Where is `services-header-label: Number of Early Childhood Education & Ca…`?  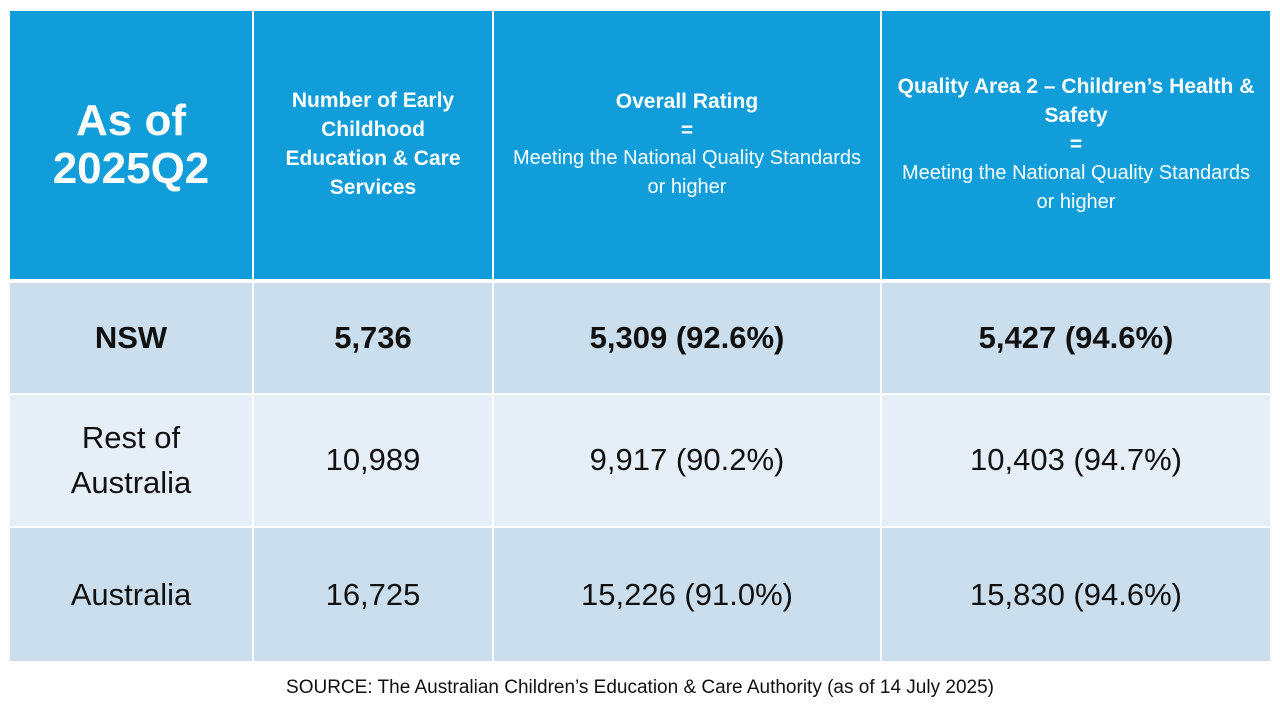
services-header-label: Number of Early Childhood Education & Ca… is located at coordinates (373, 144).